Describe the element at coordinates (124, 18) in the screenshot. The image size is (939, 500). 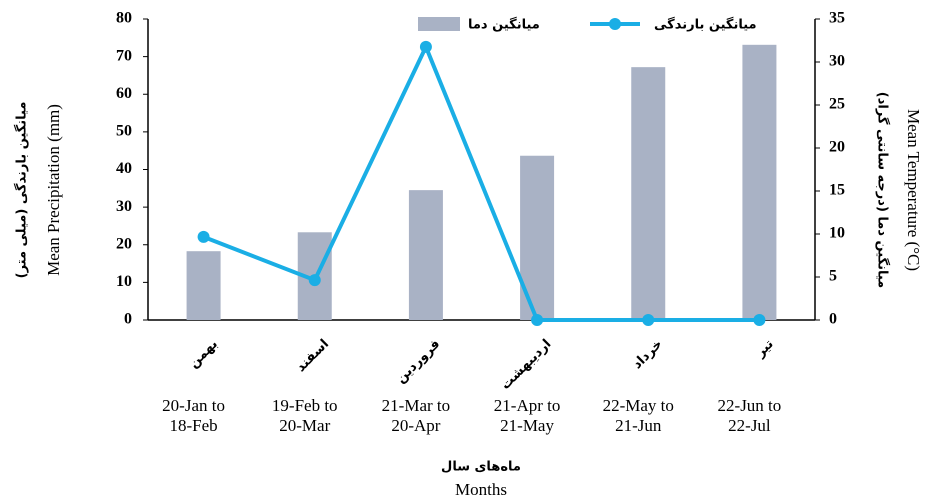
I see `y-tick-label: 80` at that location.